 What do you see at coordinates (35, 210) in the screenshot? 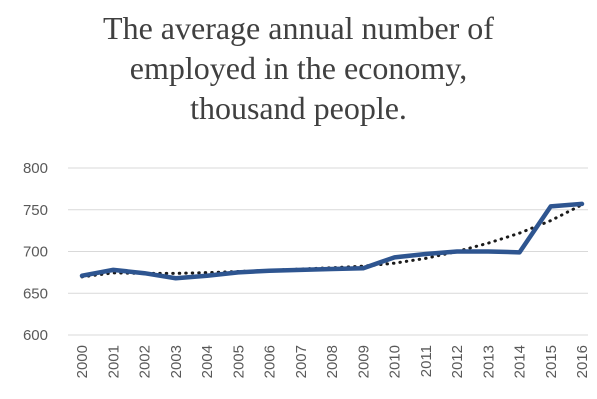
I see `y-tick-label: 750` at bounding box center [35, 210].